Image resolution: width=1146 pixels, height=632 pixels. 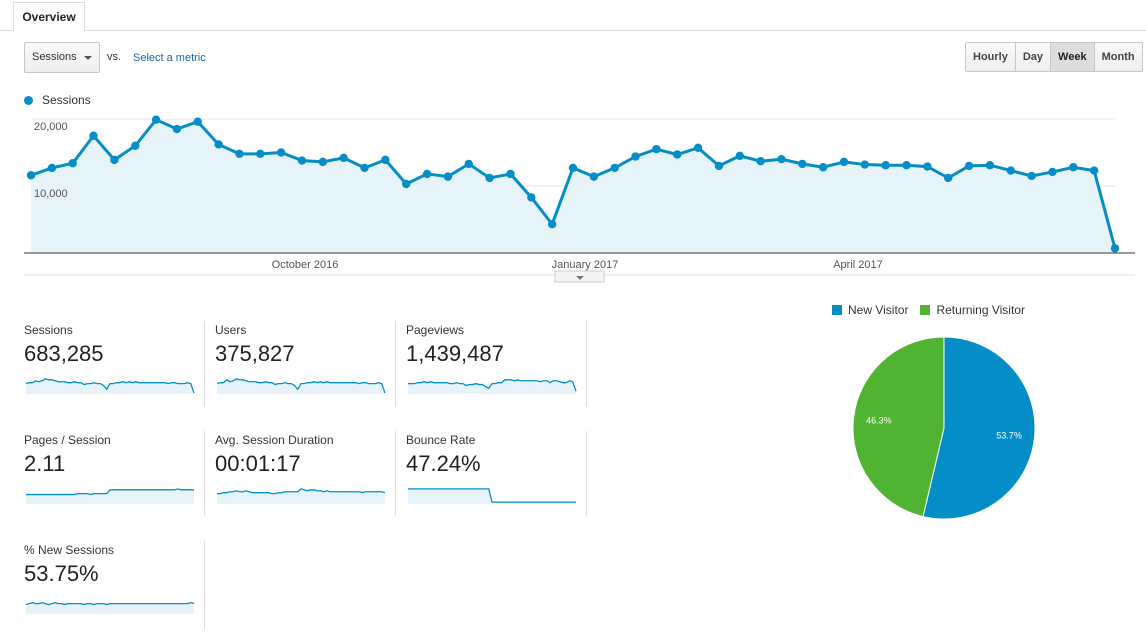 I want to click on scorecard-label: Sessions, so click(x=48, y=330).